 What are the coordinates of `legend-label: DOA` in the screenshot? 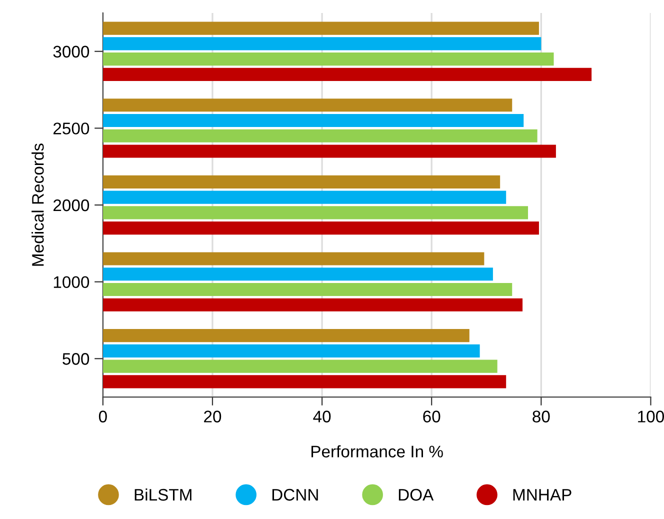 It's located at (416, 494).